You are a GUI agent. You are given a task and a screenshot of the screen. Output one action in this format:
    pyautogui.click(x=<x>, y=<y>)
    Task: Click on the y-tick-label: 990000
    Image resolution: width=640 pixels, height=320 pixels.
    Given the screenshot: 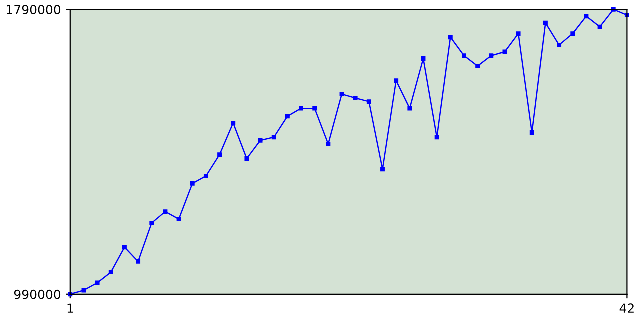 What is the action you would take?
    pyautogui.click(x=37, y=295)
    